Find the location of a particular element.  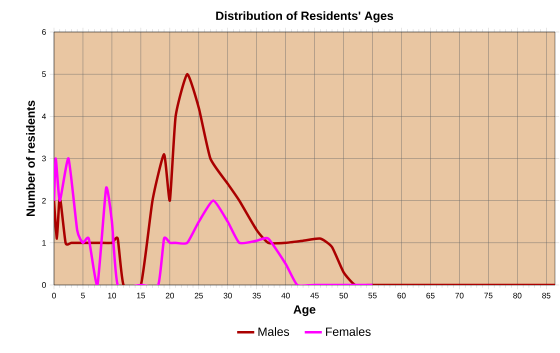

x-tick-label: 60 is located at coordinates (401, 295).